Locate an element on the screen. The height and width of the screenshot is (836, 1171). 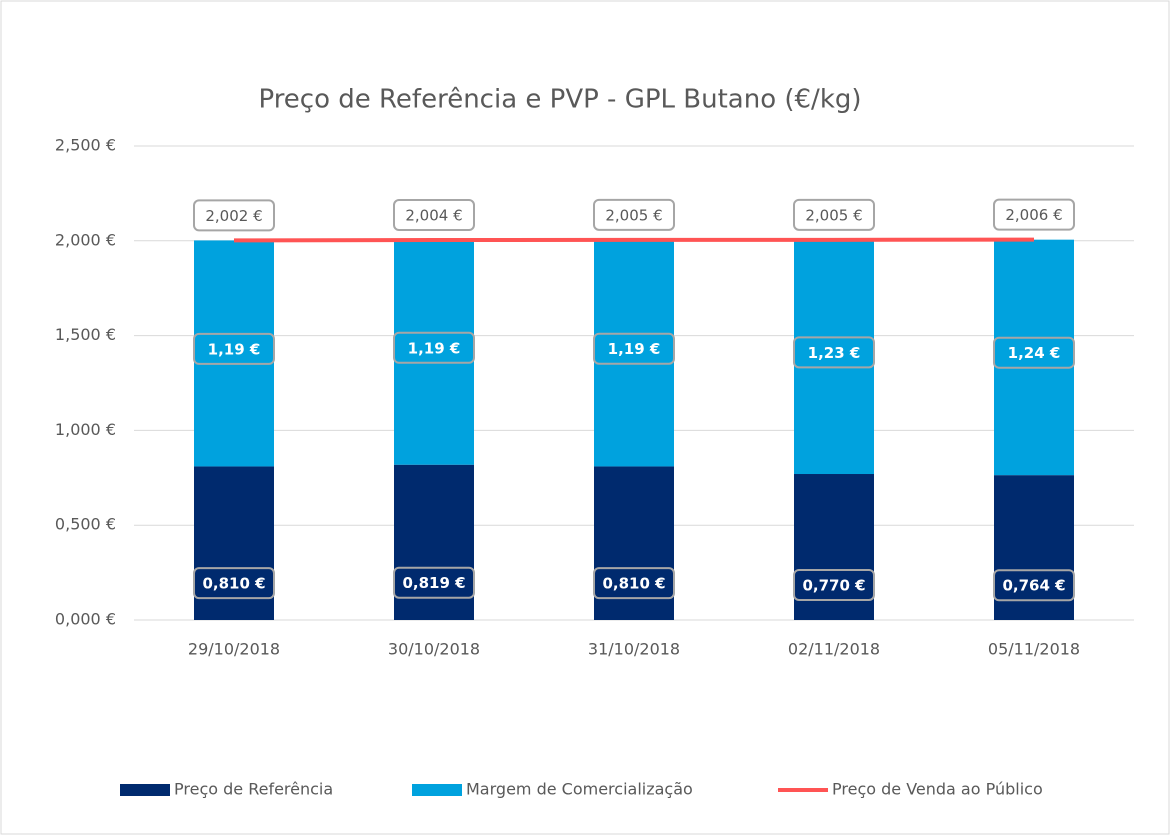
y-tick-label: 2,000 € is located at coordinates (85, 239).